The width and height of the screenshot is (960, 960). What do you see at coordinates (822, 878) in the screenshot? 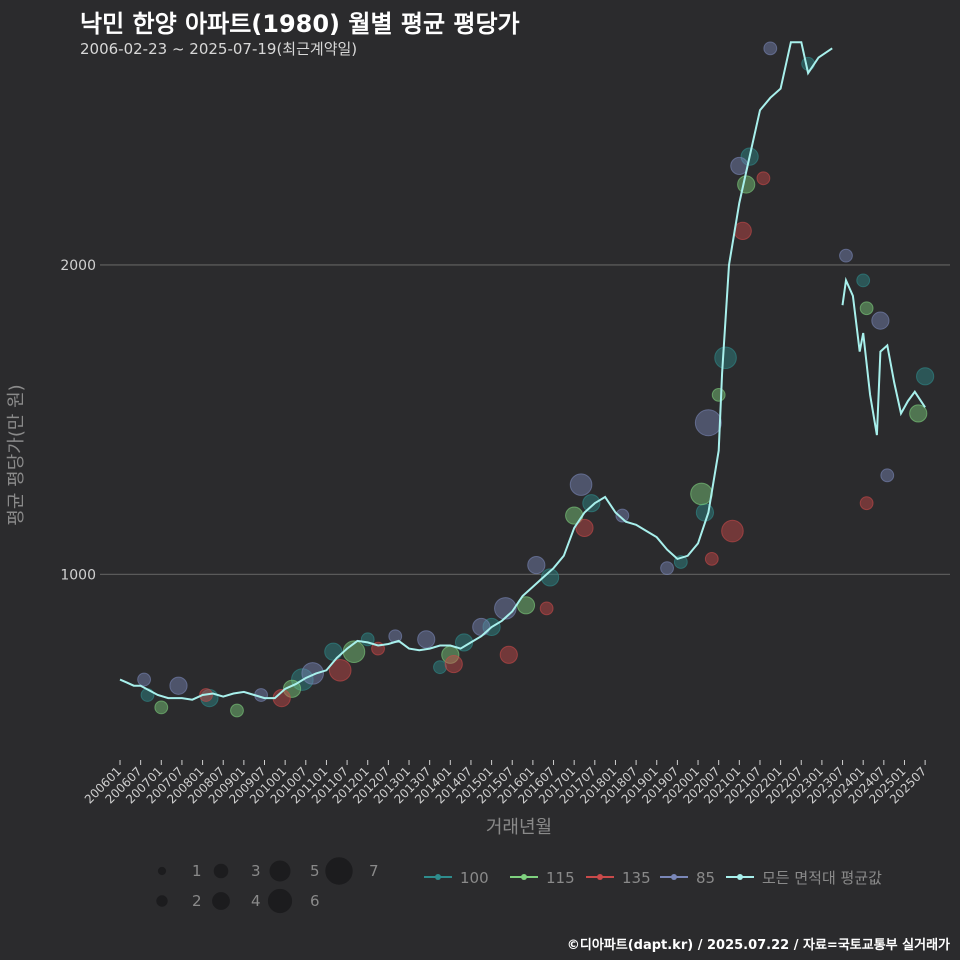
I see `series-legend-label: 모든 면적대 평균값` at bounding box center [822, 878].